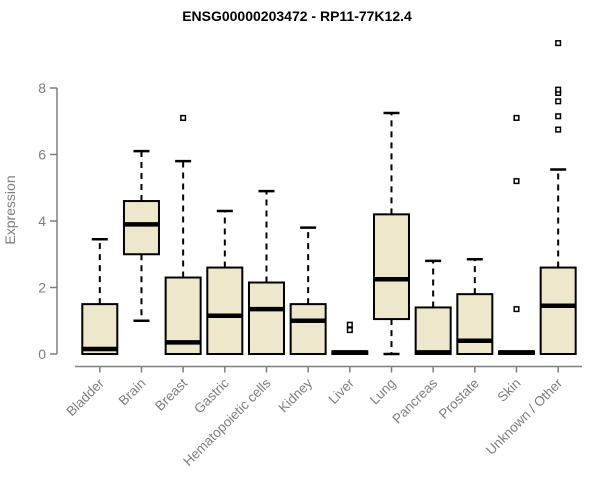 Image resolution: width=600 pixels, height=500 pixels. I want to click on boxplot-kidney, so click(308, 290).